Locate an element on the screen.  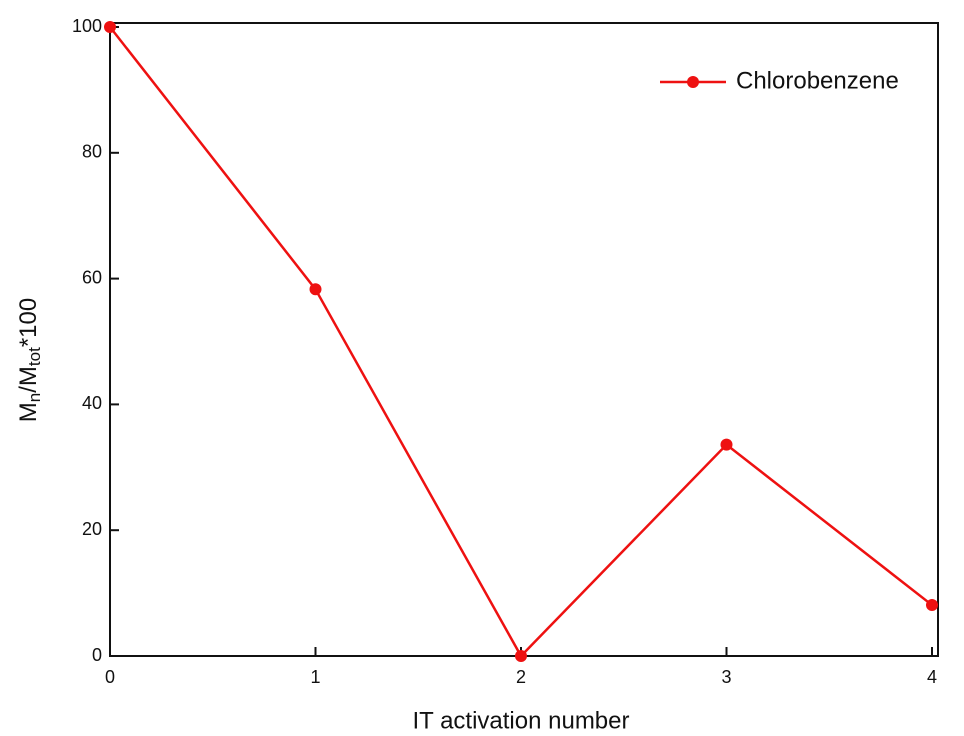
x-axis-title: IT activation number is located at coordinates (521, 720).